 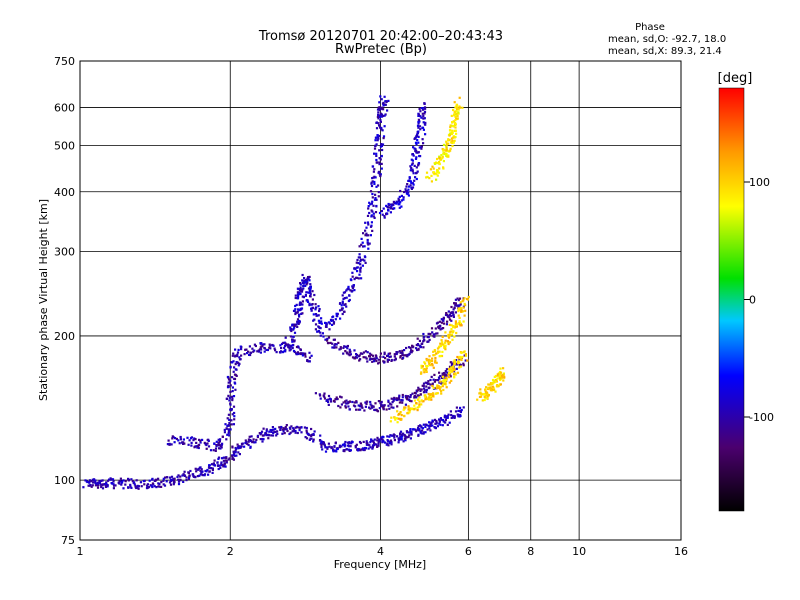 What do you see at coordinates (665, 51) in the screenshot?
I see `phase-info-x: mean, sd,X: 89.3, 21.4` at bounding box center [665, 51].